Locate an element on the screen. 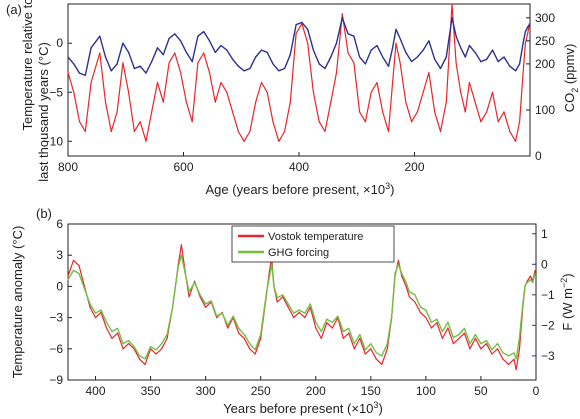  panel-a-right-tick-label: 100 is located at coordinates (545, 110).